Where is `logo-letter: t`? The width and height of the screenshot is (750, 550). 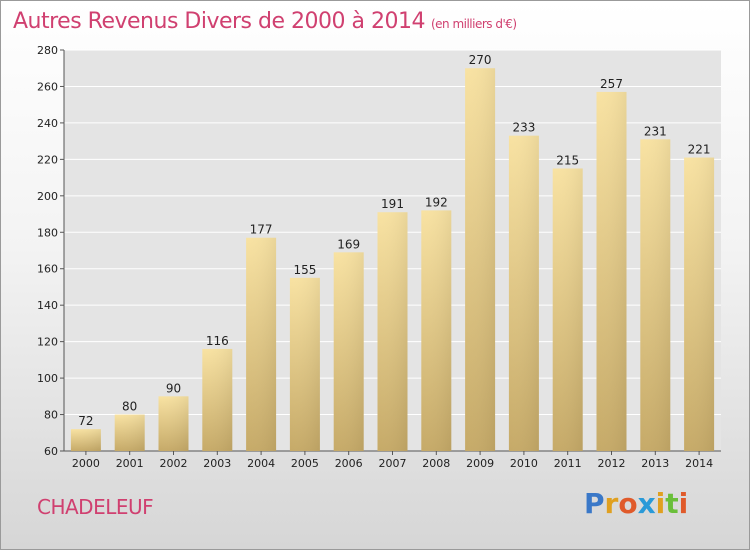
logo-letter: t is located at coordinates (672, 503).